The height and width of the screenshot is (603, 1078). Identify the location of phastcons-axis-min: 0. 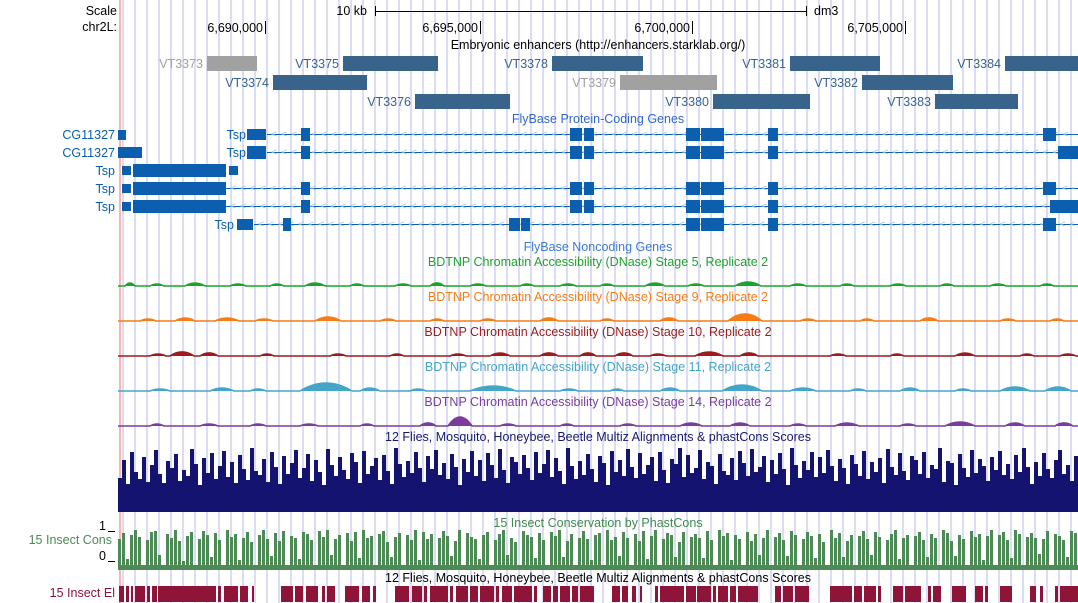
(102, 556).